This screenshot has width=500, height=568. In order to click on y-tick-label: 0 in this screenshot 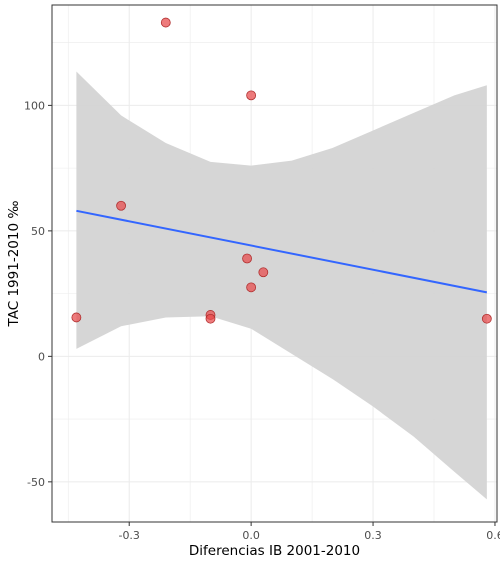, I will do `click(41, 356)`.